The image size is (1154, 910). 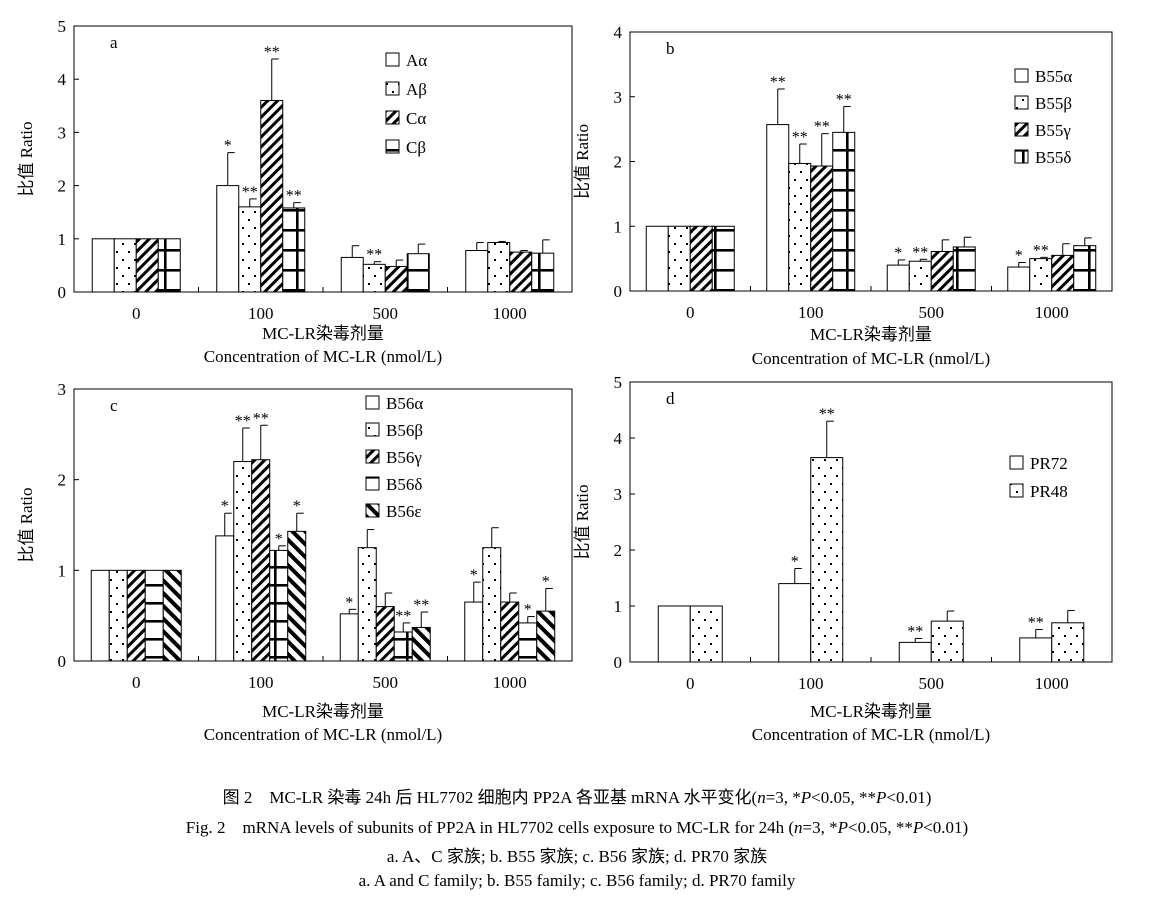 I want to click on caption-chinese-n-value: =3, *, so click(x=783, y=797).